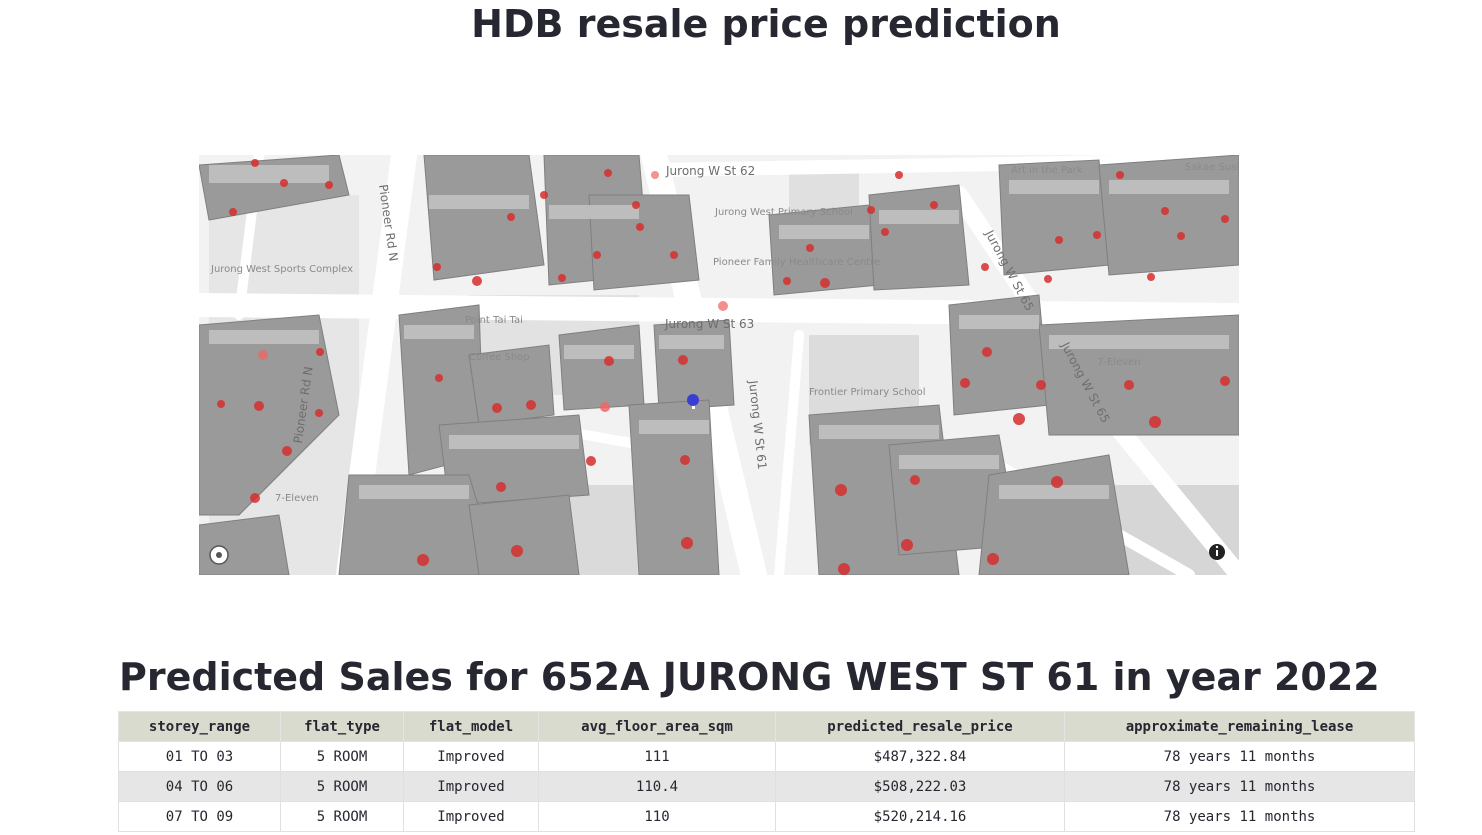 This screenshot has height=835, width=1482. I want to click on poi-art-in-the-park: Art in the Park, so click(1047, 170).